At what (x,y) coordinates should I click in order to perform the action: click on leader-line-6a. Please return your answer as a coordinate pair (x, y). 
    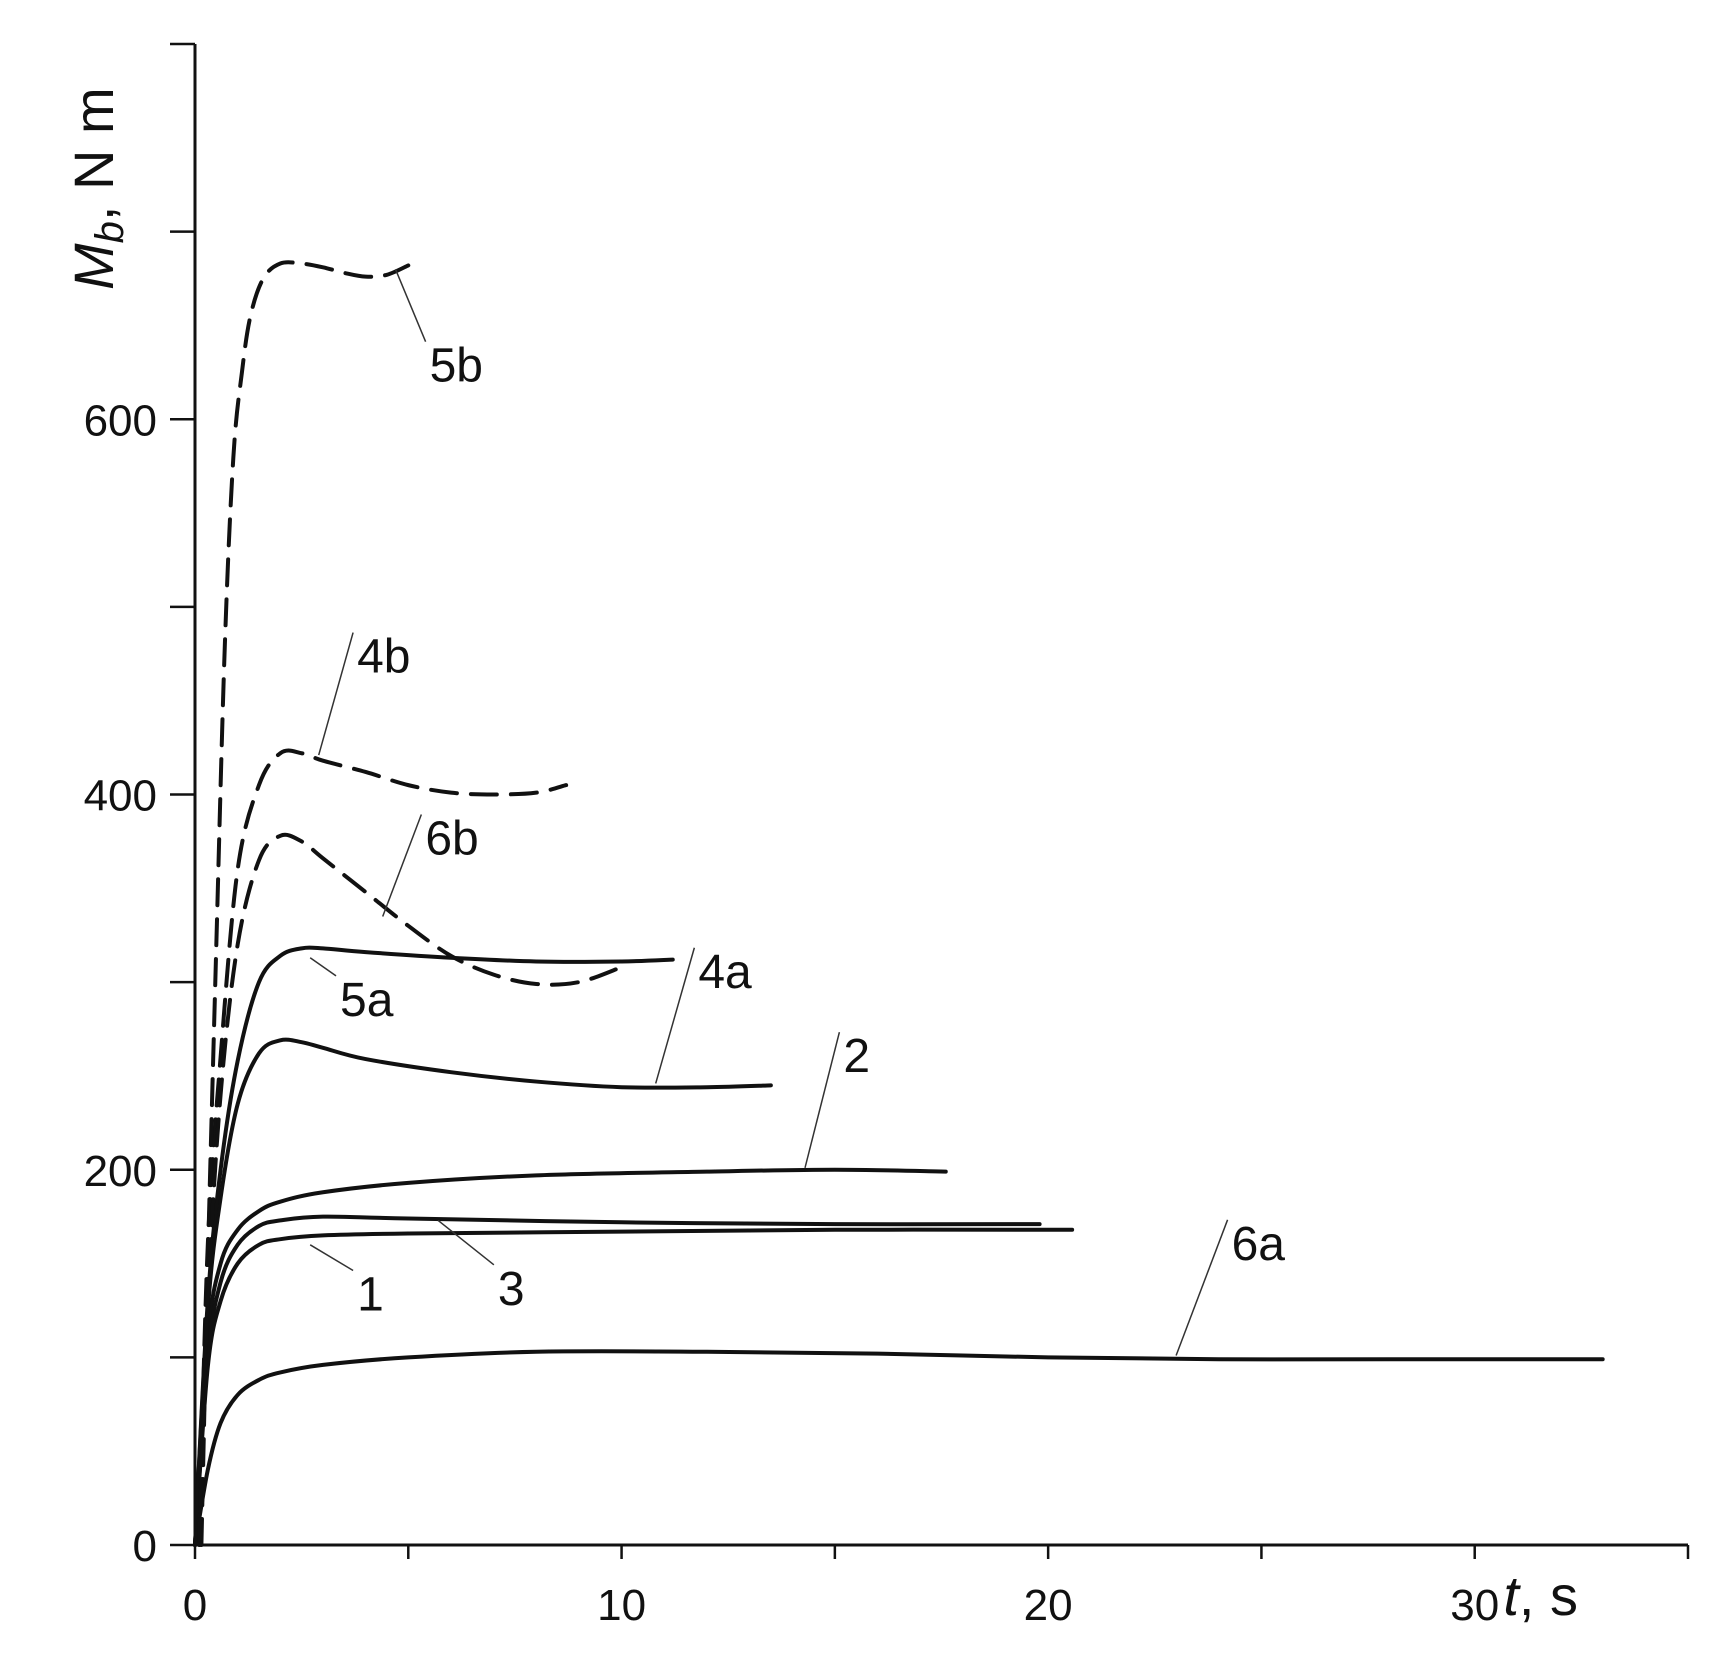
    Looking at the image, I should click on (1202, 1287).